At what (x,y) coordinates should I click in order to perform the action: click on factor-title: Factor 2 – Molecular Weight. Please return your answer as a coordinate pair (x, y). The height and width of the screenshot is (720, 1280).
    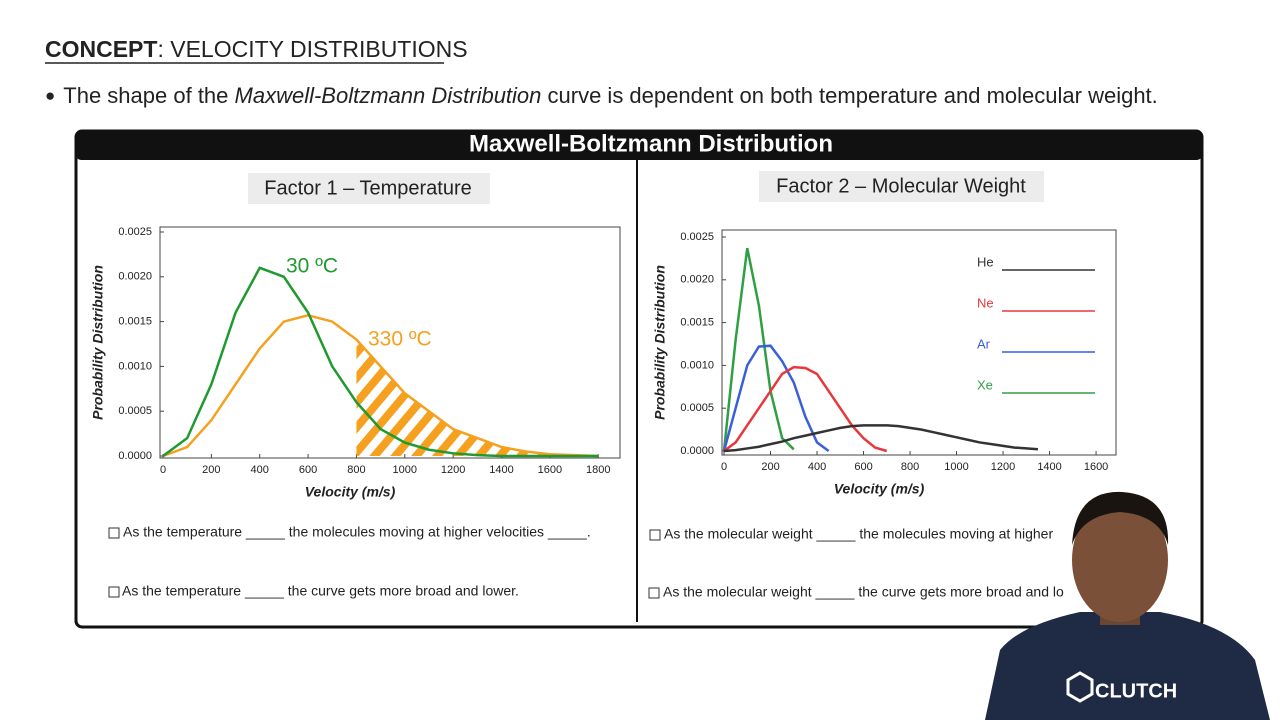
    Looking at the image, I should click on (901, 186).